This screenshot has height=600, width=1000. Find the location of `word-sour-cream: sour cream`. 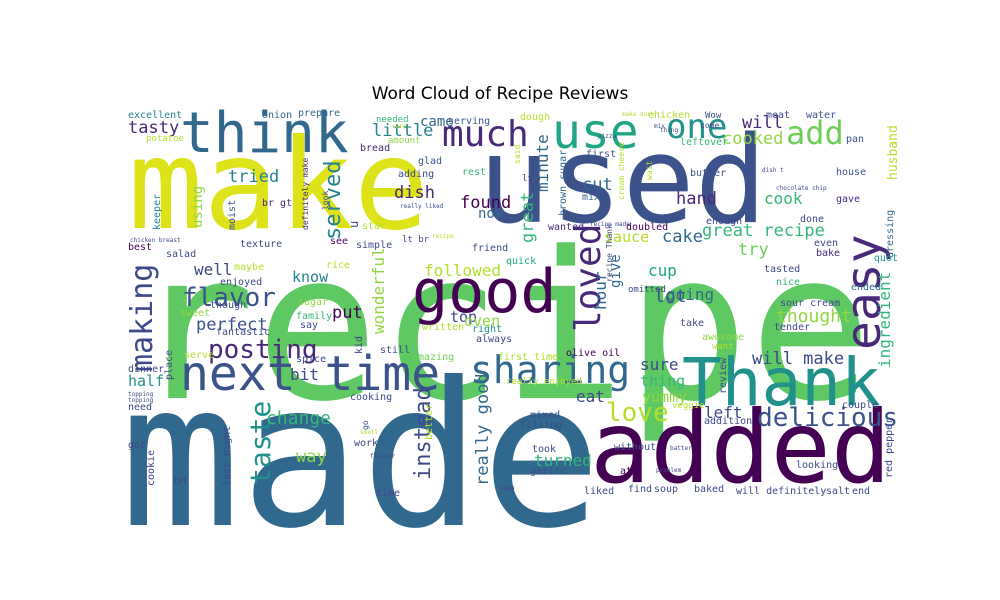

word-sour-cream: sour cream is located at coordinates (810, 303).